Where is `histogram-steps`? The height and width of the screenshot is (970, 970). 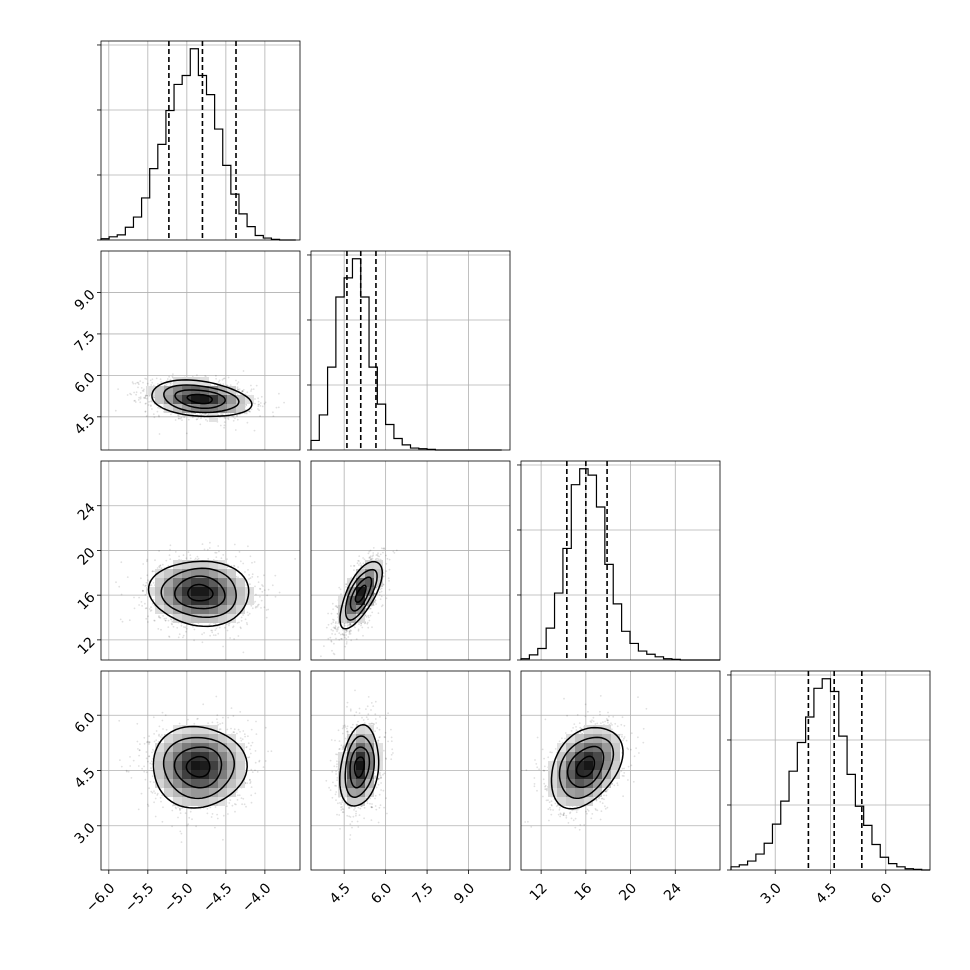 histogram-steps is located at coordinates (406, 354).